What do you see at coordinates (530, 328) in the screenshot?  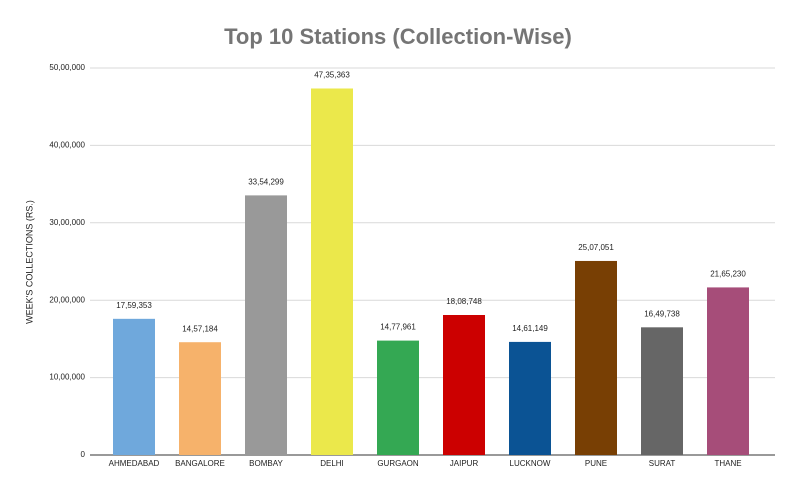 I see `value-label: 14,61,149` at bounding box center [530, 328].